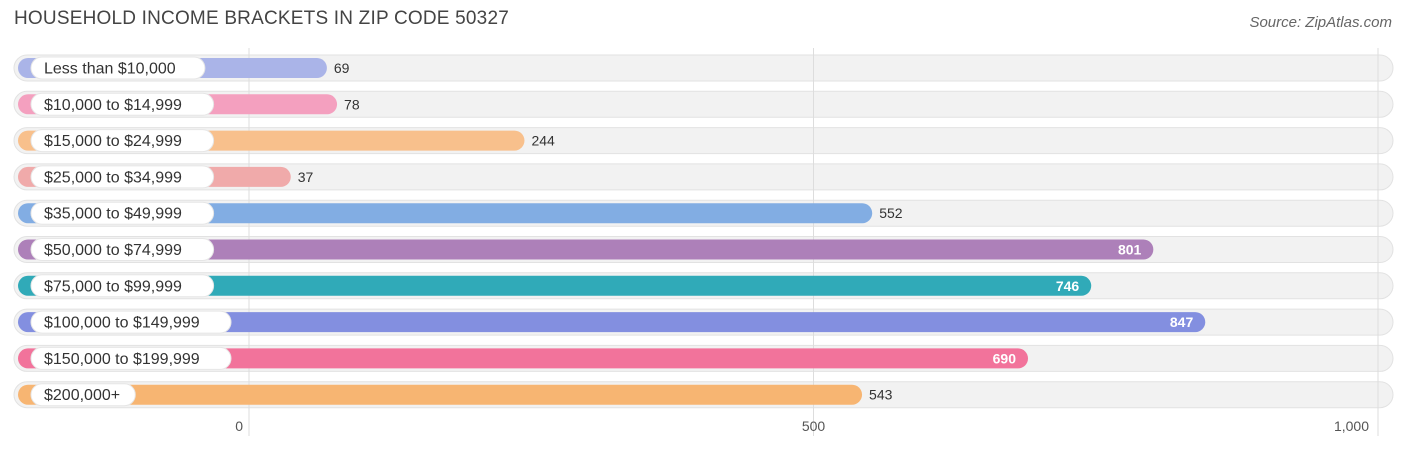 This screenshot has height=449, width=1406. What do you see at coordinates (306, 177) in the screenshot?
I see `value-label: 37` at bounding box center [306, 177].